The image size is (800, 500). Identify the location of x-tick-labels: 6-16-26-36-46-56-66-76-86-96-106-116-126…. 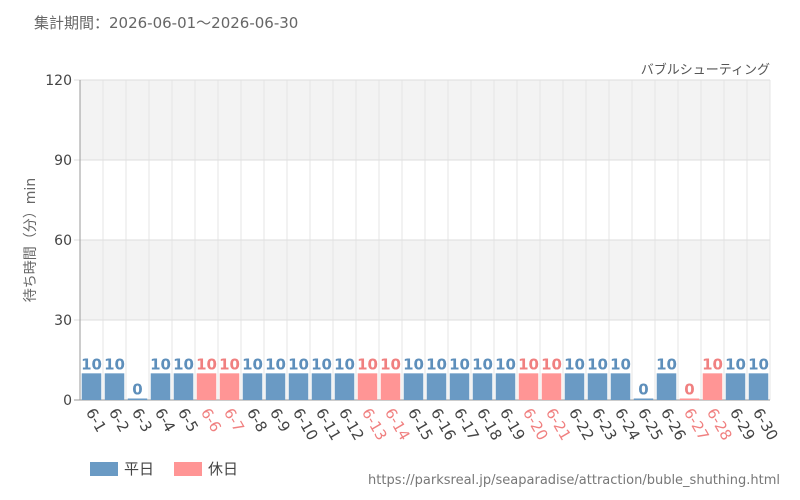
(432, 424).